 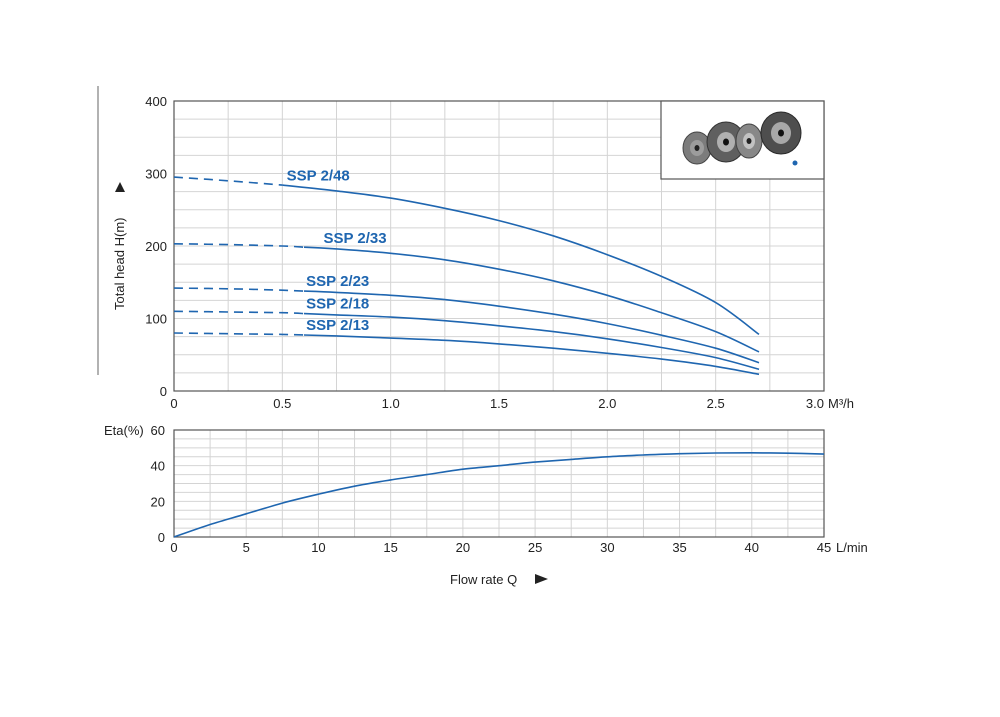 I want to click on flow-arrow-icon, so click(x=541, y=579).